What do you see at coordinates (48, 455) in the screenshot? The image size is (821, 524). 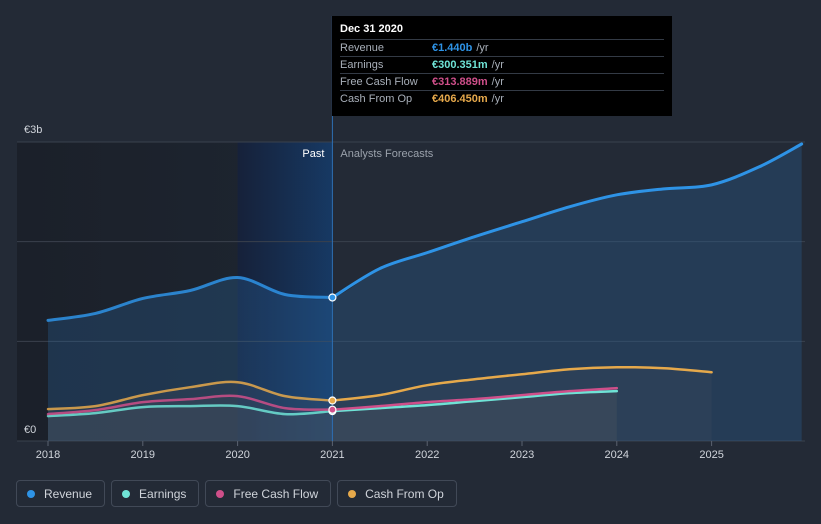 I see `x-tick-label: 2018` at bounding box center [48, 455].